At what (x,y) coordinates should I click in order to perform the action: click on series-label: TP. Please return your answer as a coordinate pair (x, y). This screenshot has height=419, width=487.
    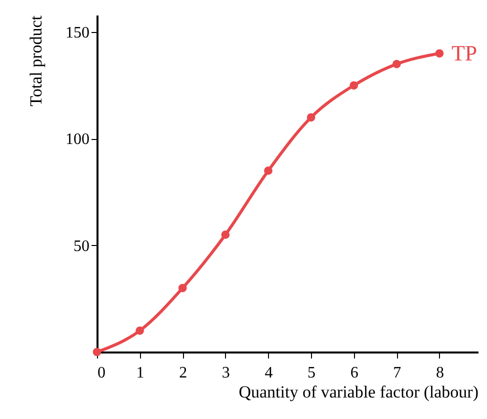
    Looking at the image, I should click on (464, 53).